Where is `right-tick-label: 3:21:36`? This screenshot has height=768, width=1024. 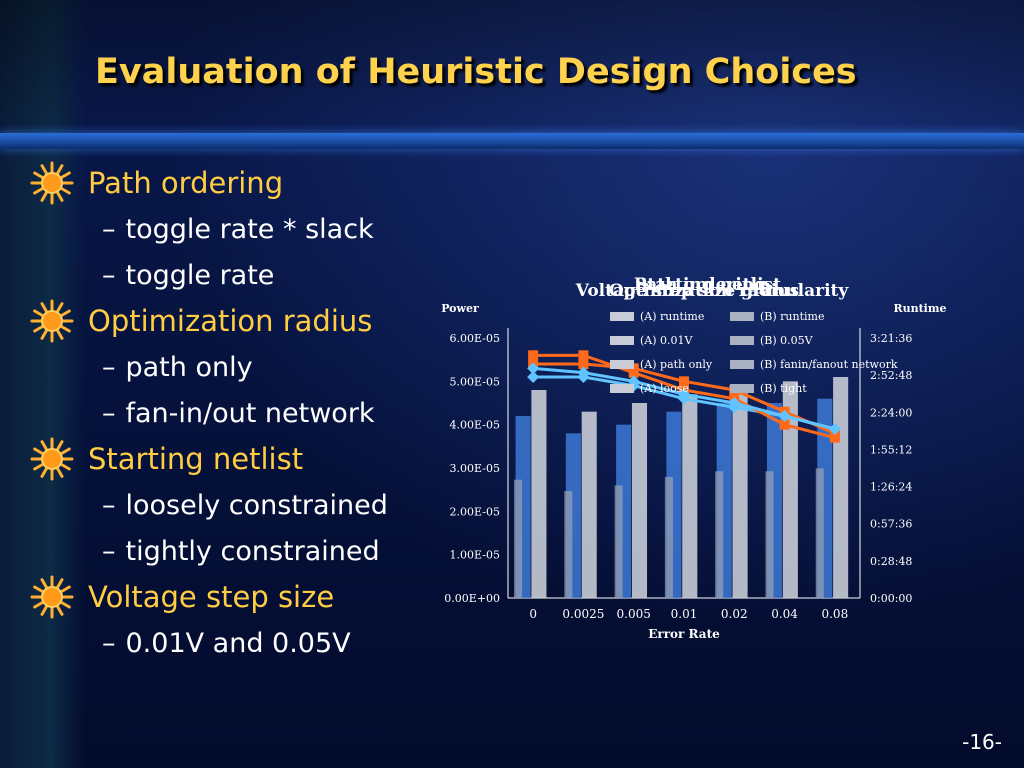
right-tick-label: 3:21:36 is located at coordinates (891, 338).